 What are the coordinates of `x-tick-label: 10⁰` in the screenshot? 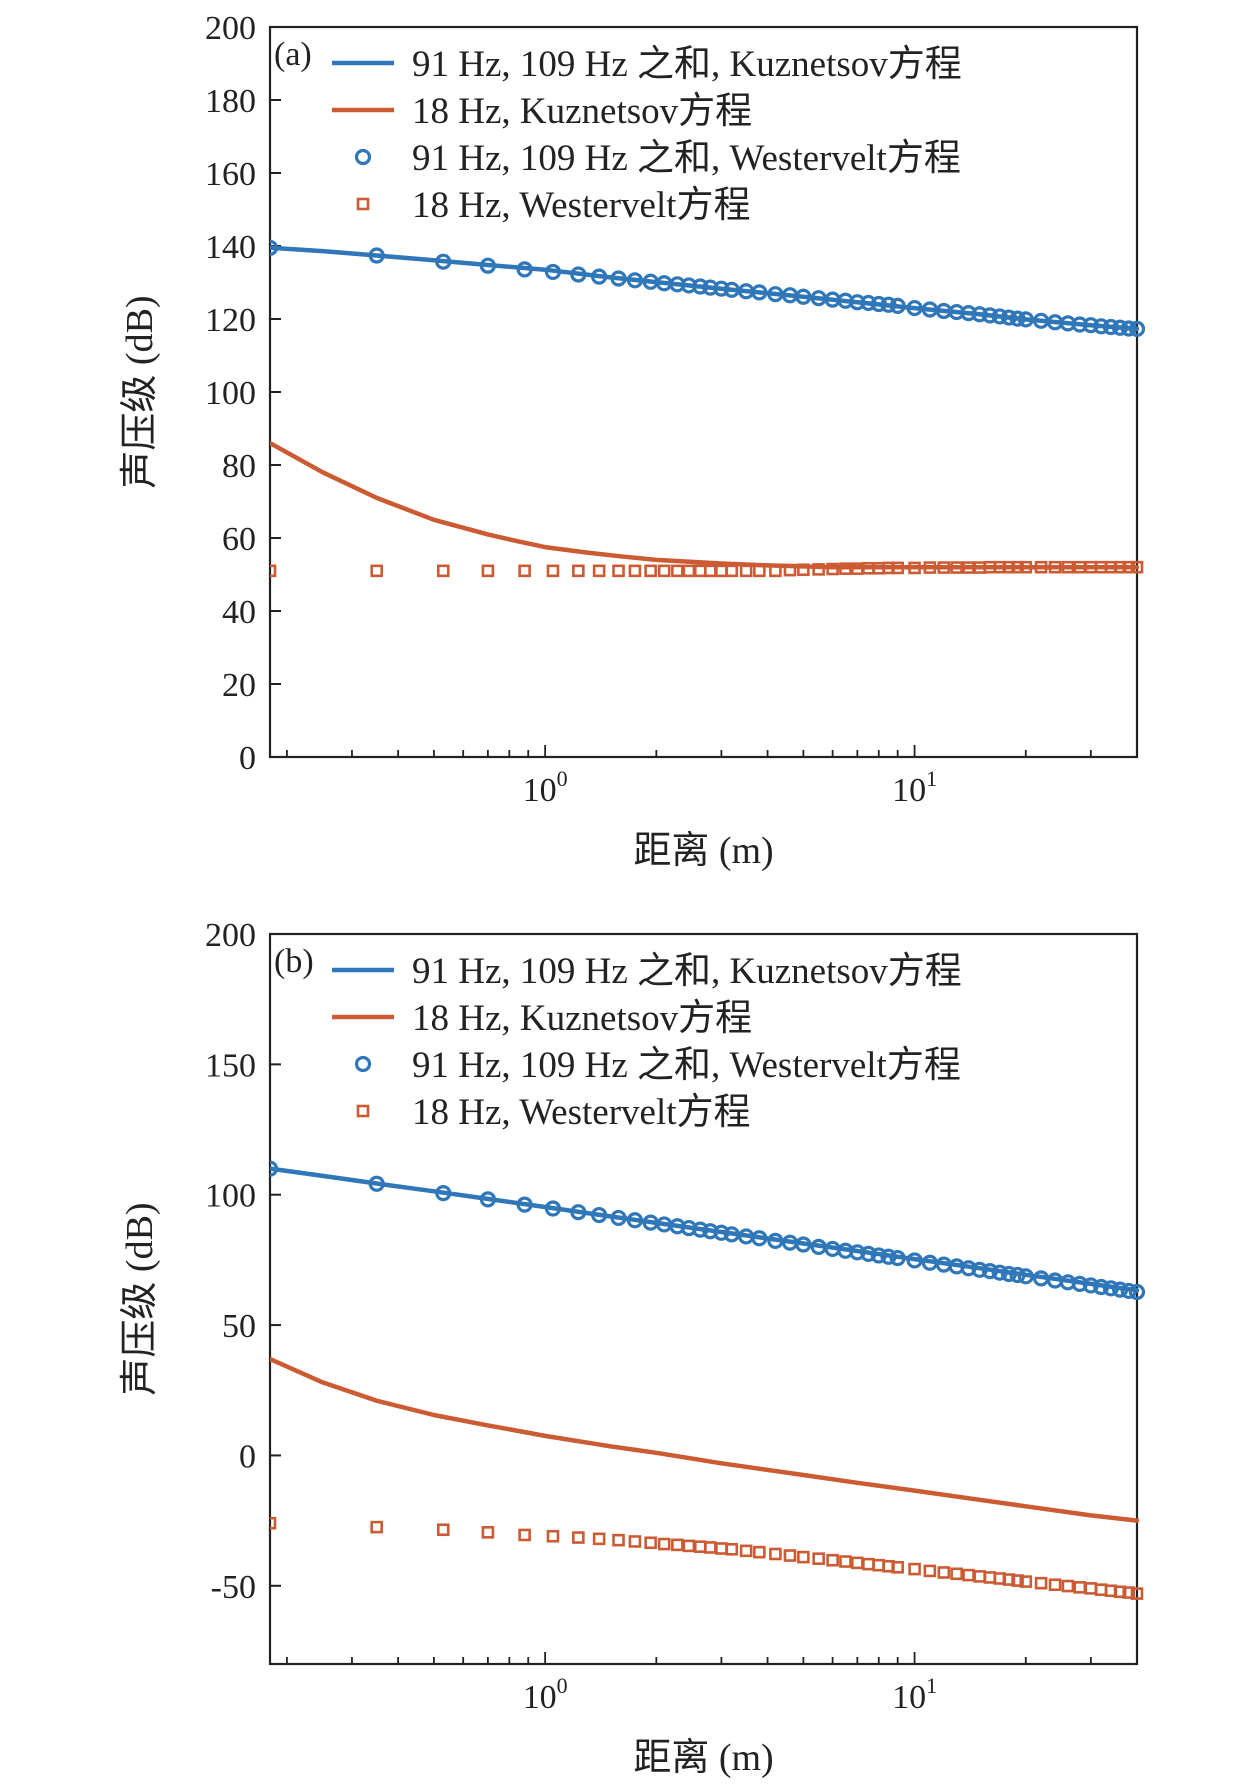 It's located at (545, 1694).